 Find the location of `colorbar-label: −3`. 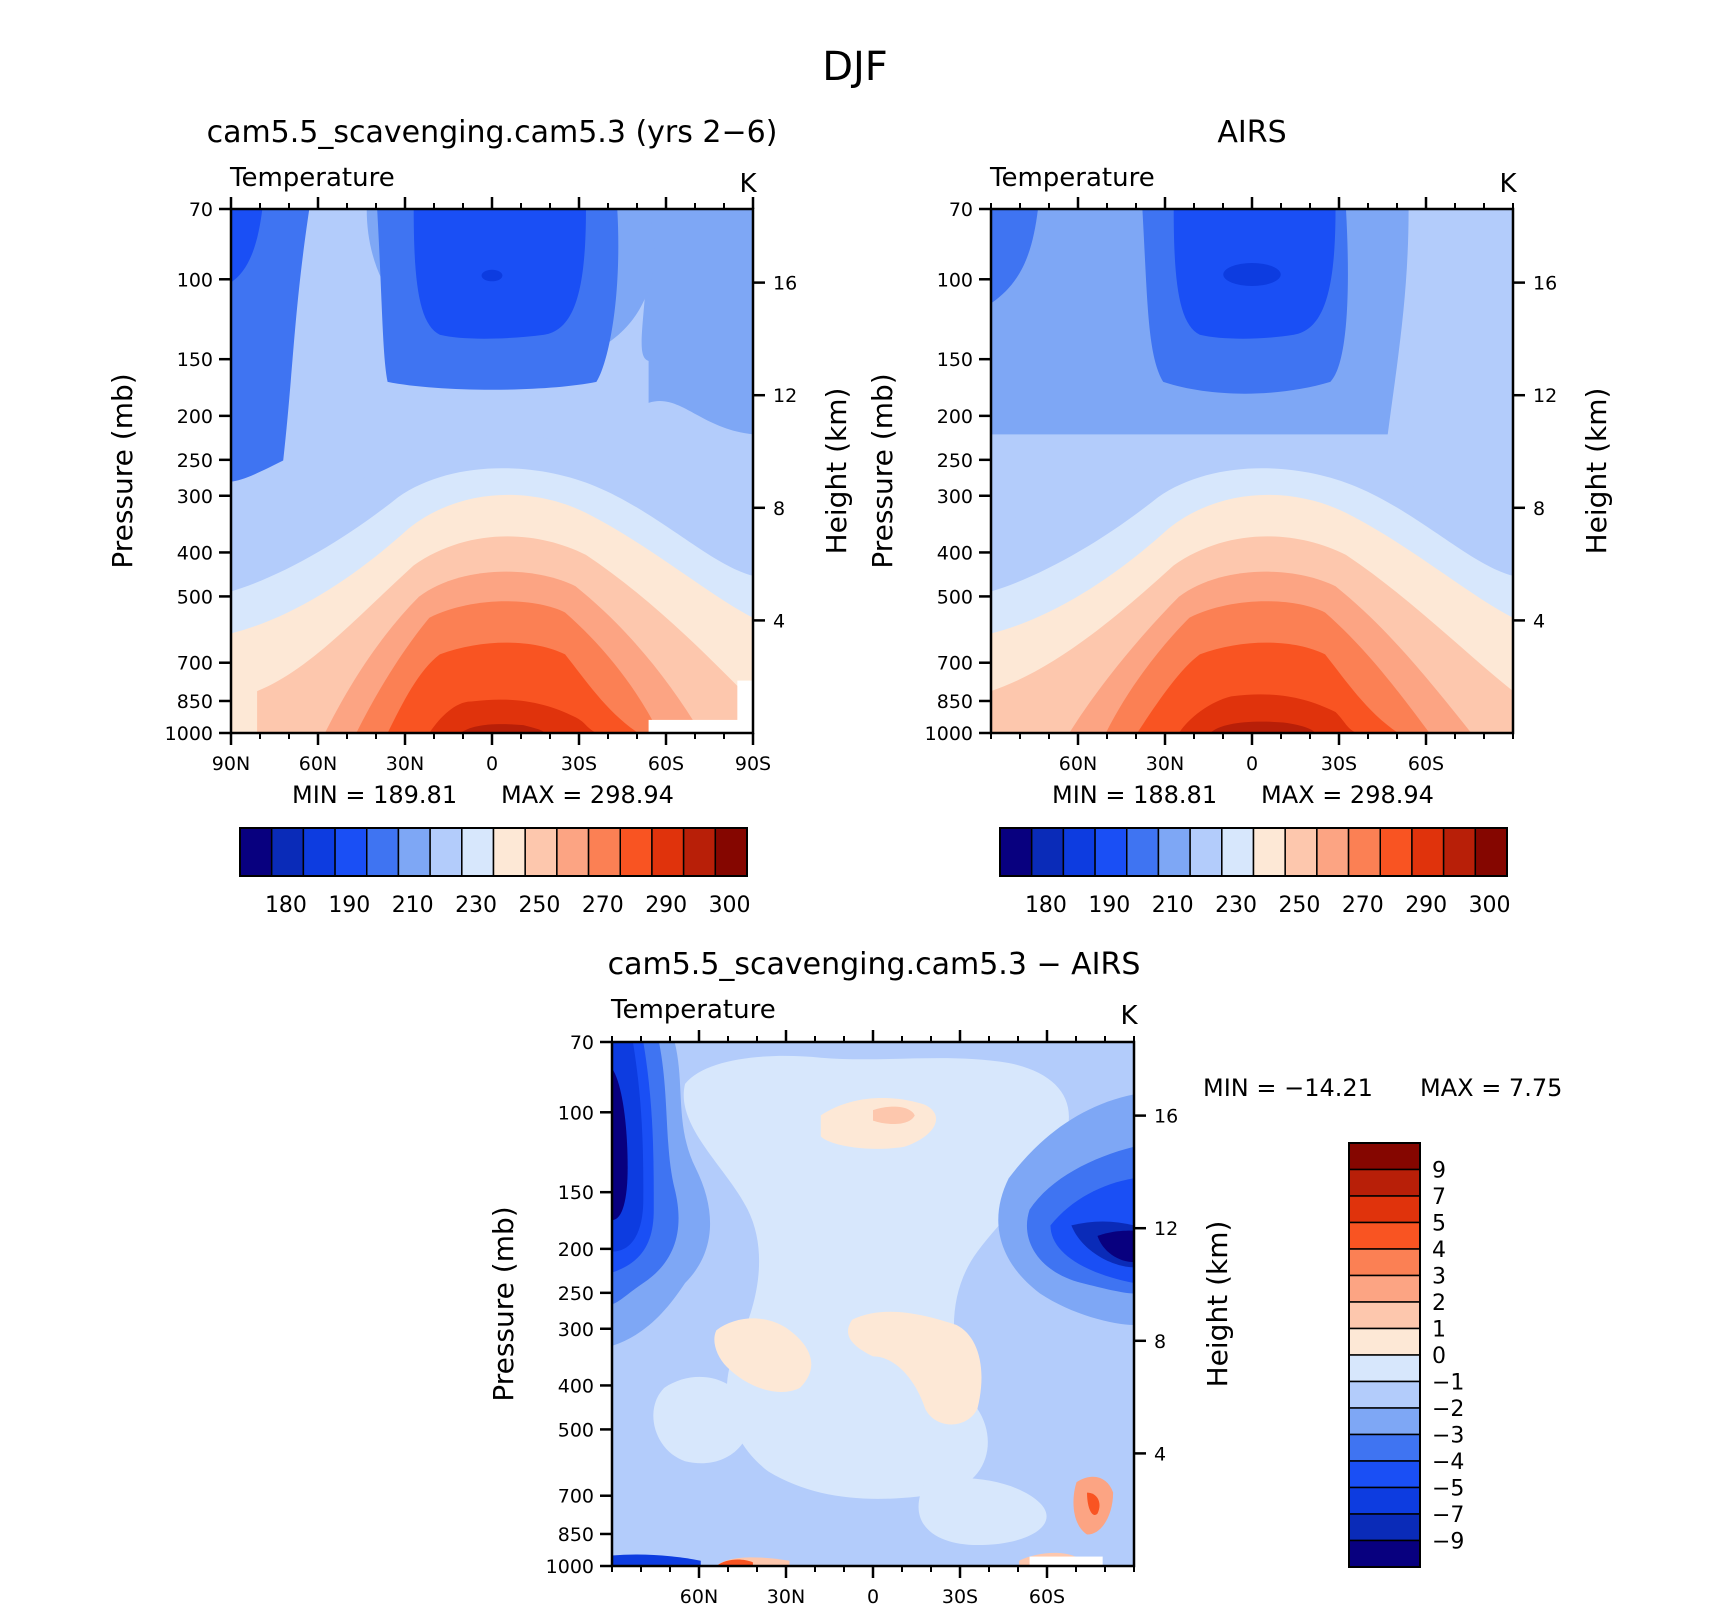

colorbar-label: −3 is located at coordinates (1448, 1436).